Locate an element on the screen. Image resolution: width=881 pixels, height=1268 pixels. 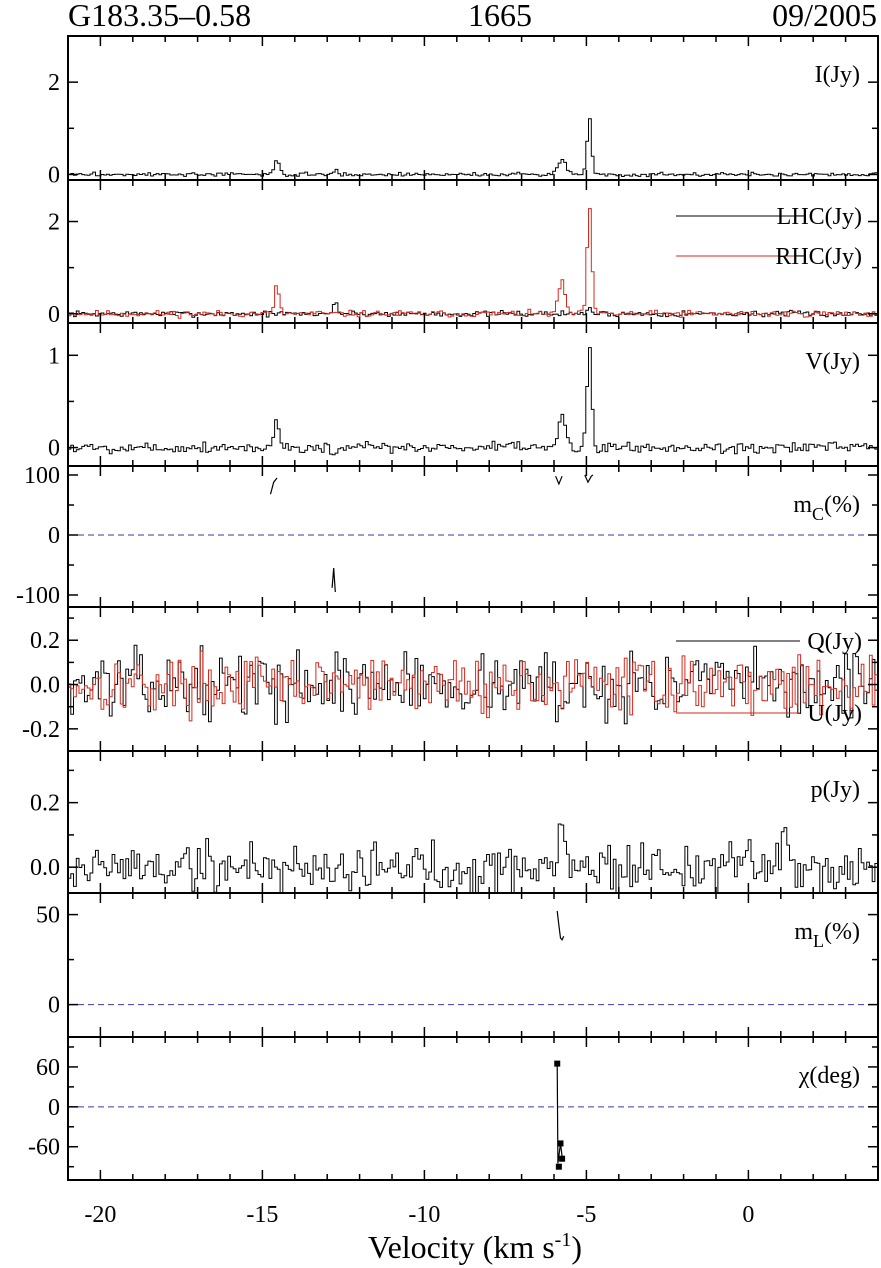
x-tick-label: -15 is located at coordinates (262, 1215).